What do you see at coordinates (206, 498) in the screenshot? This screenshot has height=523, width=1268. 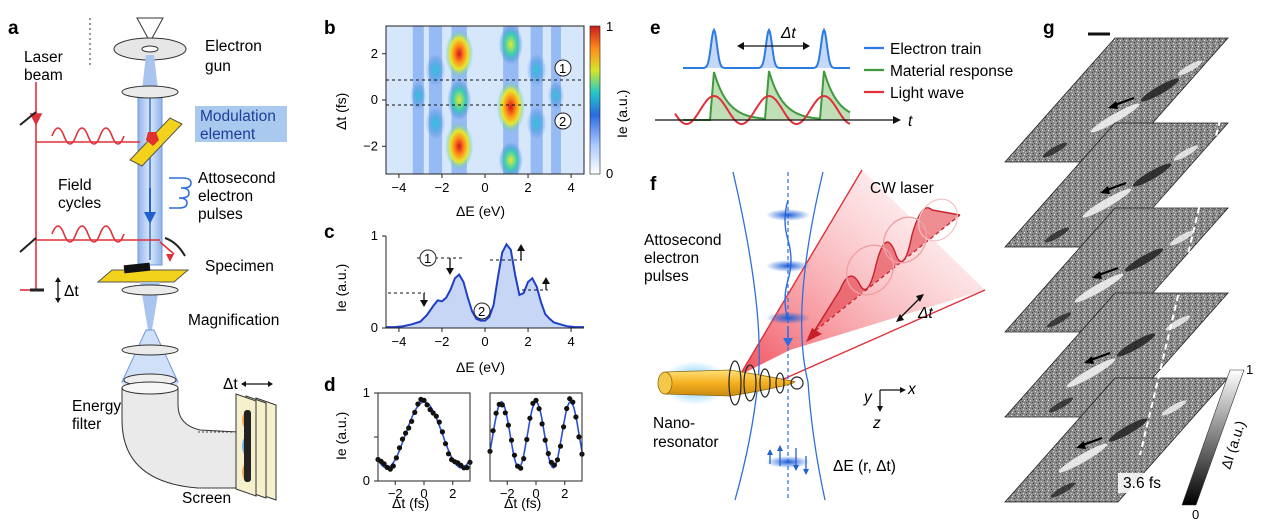 I see `screen-label: Screen` at bounding box center [206, 498].